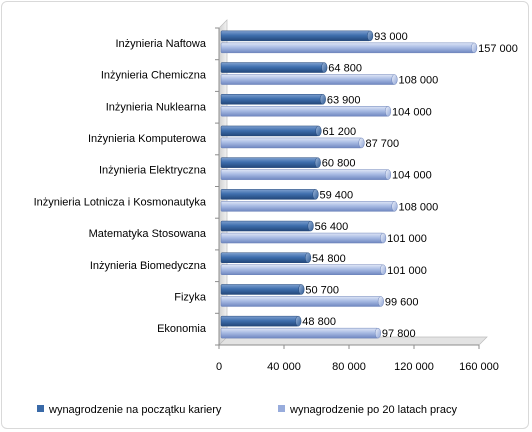 Image resolution: width=532 pixels, height=432 pixels. What do you see at coordinates (337, 195) in the screenshot?
I see `data-label: 59 400` at bounding box center [337, 195].